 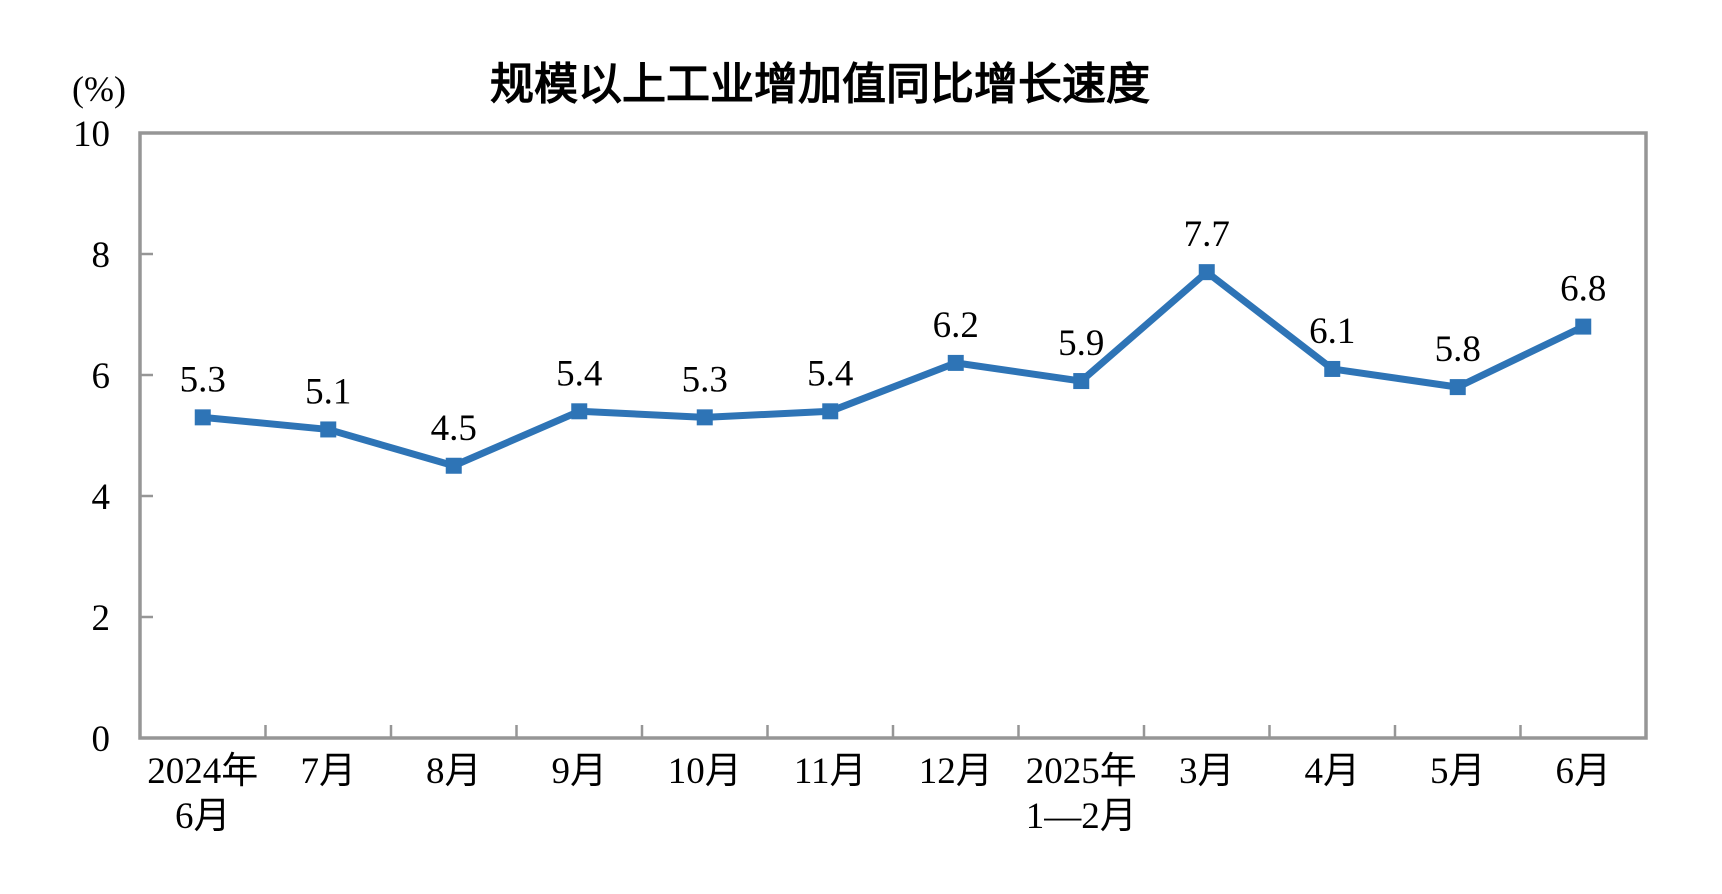 What do you see at coordinates (1081, 343) in the screenshot?
I see `data-point-label: 5.9` at bounding box center [1081, 343].